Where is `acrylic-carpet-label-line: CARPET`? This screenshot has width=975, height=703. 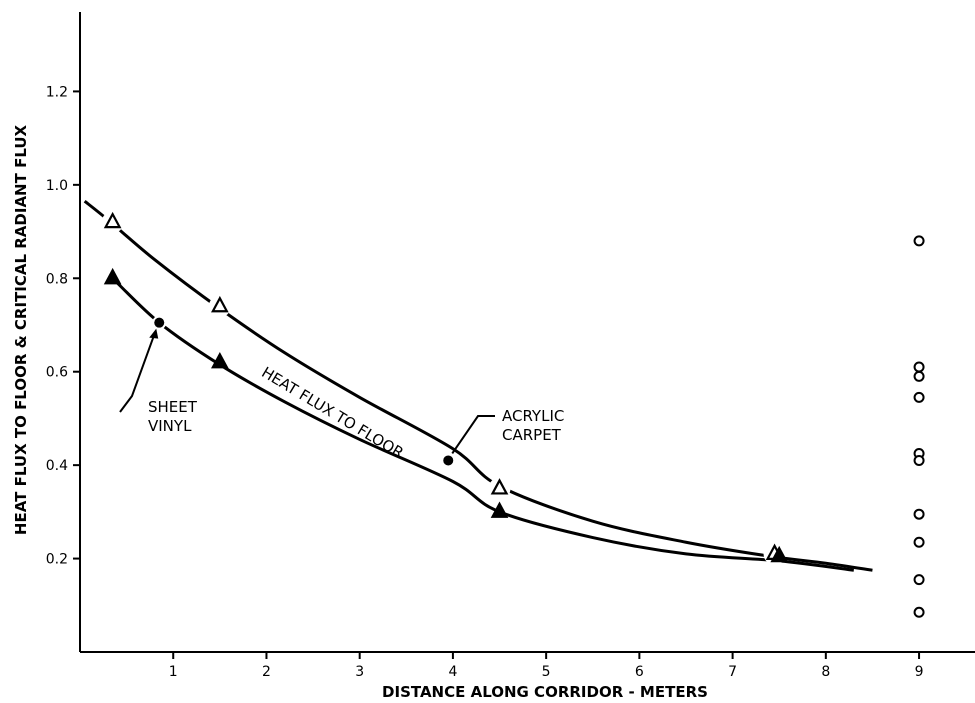 acrylic-carpet-label-line: CARPET is located at coordinates (532, 435).